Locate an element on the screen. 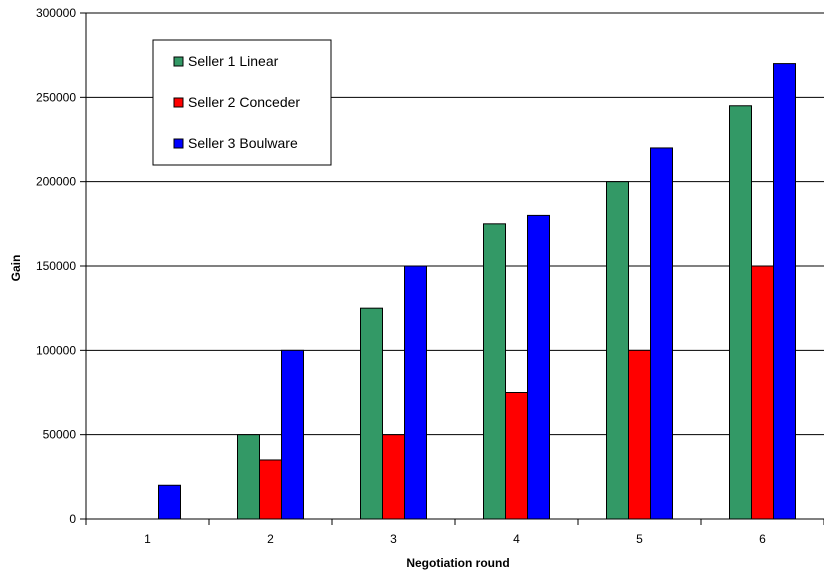  y-tick-labels: 0 50000 100000 150000 200000 250000 300000 is located at coordinates (56, 266).